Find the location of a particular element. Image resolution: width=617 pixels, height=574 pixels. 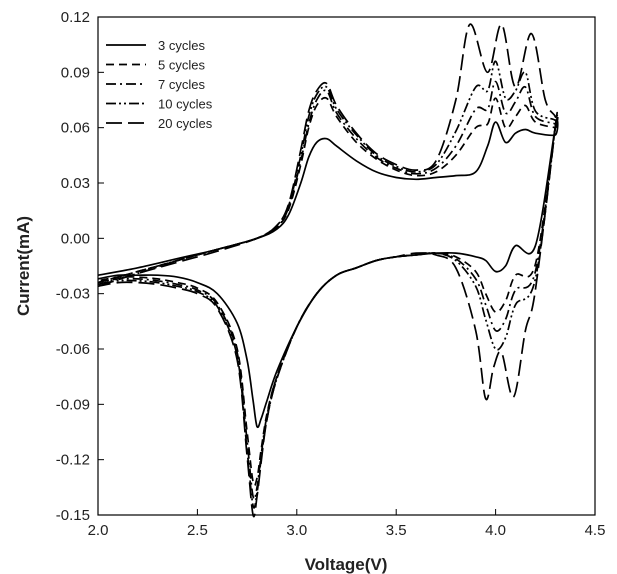

x-tick-label: 2.0 is located at coordinates (98, 530).